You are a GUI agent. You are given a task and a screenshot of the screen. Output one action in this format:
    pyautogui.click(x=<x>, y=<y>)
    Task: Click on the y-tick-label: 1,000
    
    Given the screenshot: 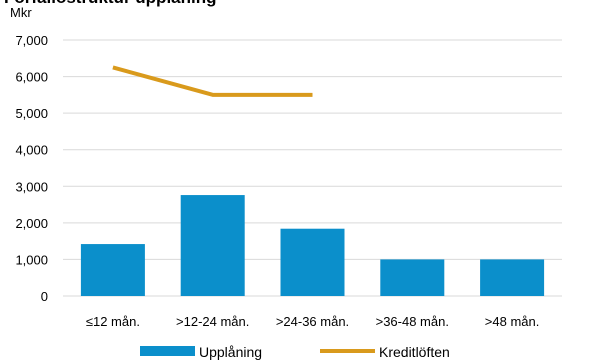 What is the action you would take?
    pyautogui.click(x=31, y=259)
    